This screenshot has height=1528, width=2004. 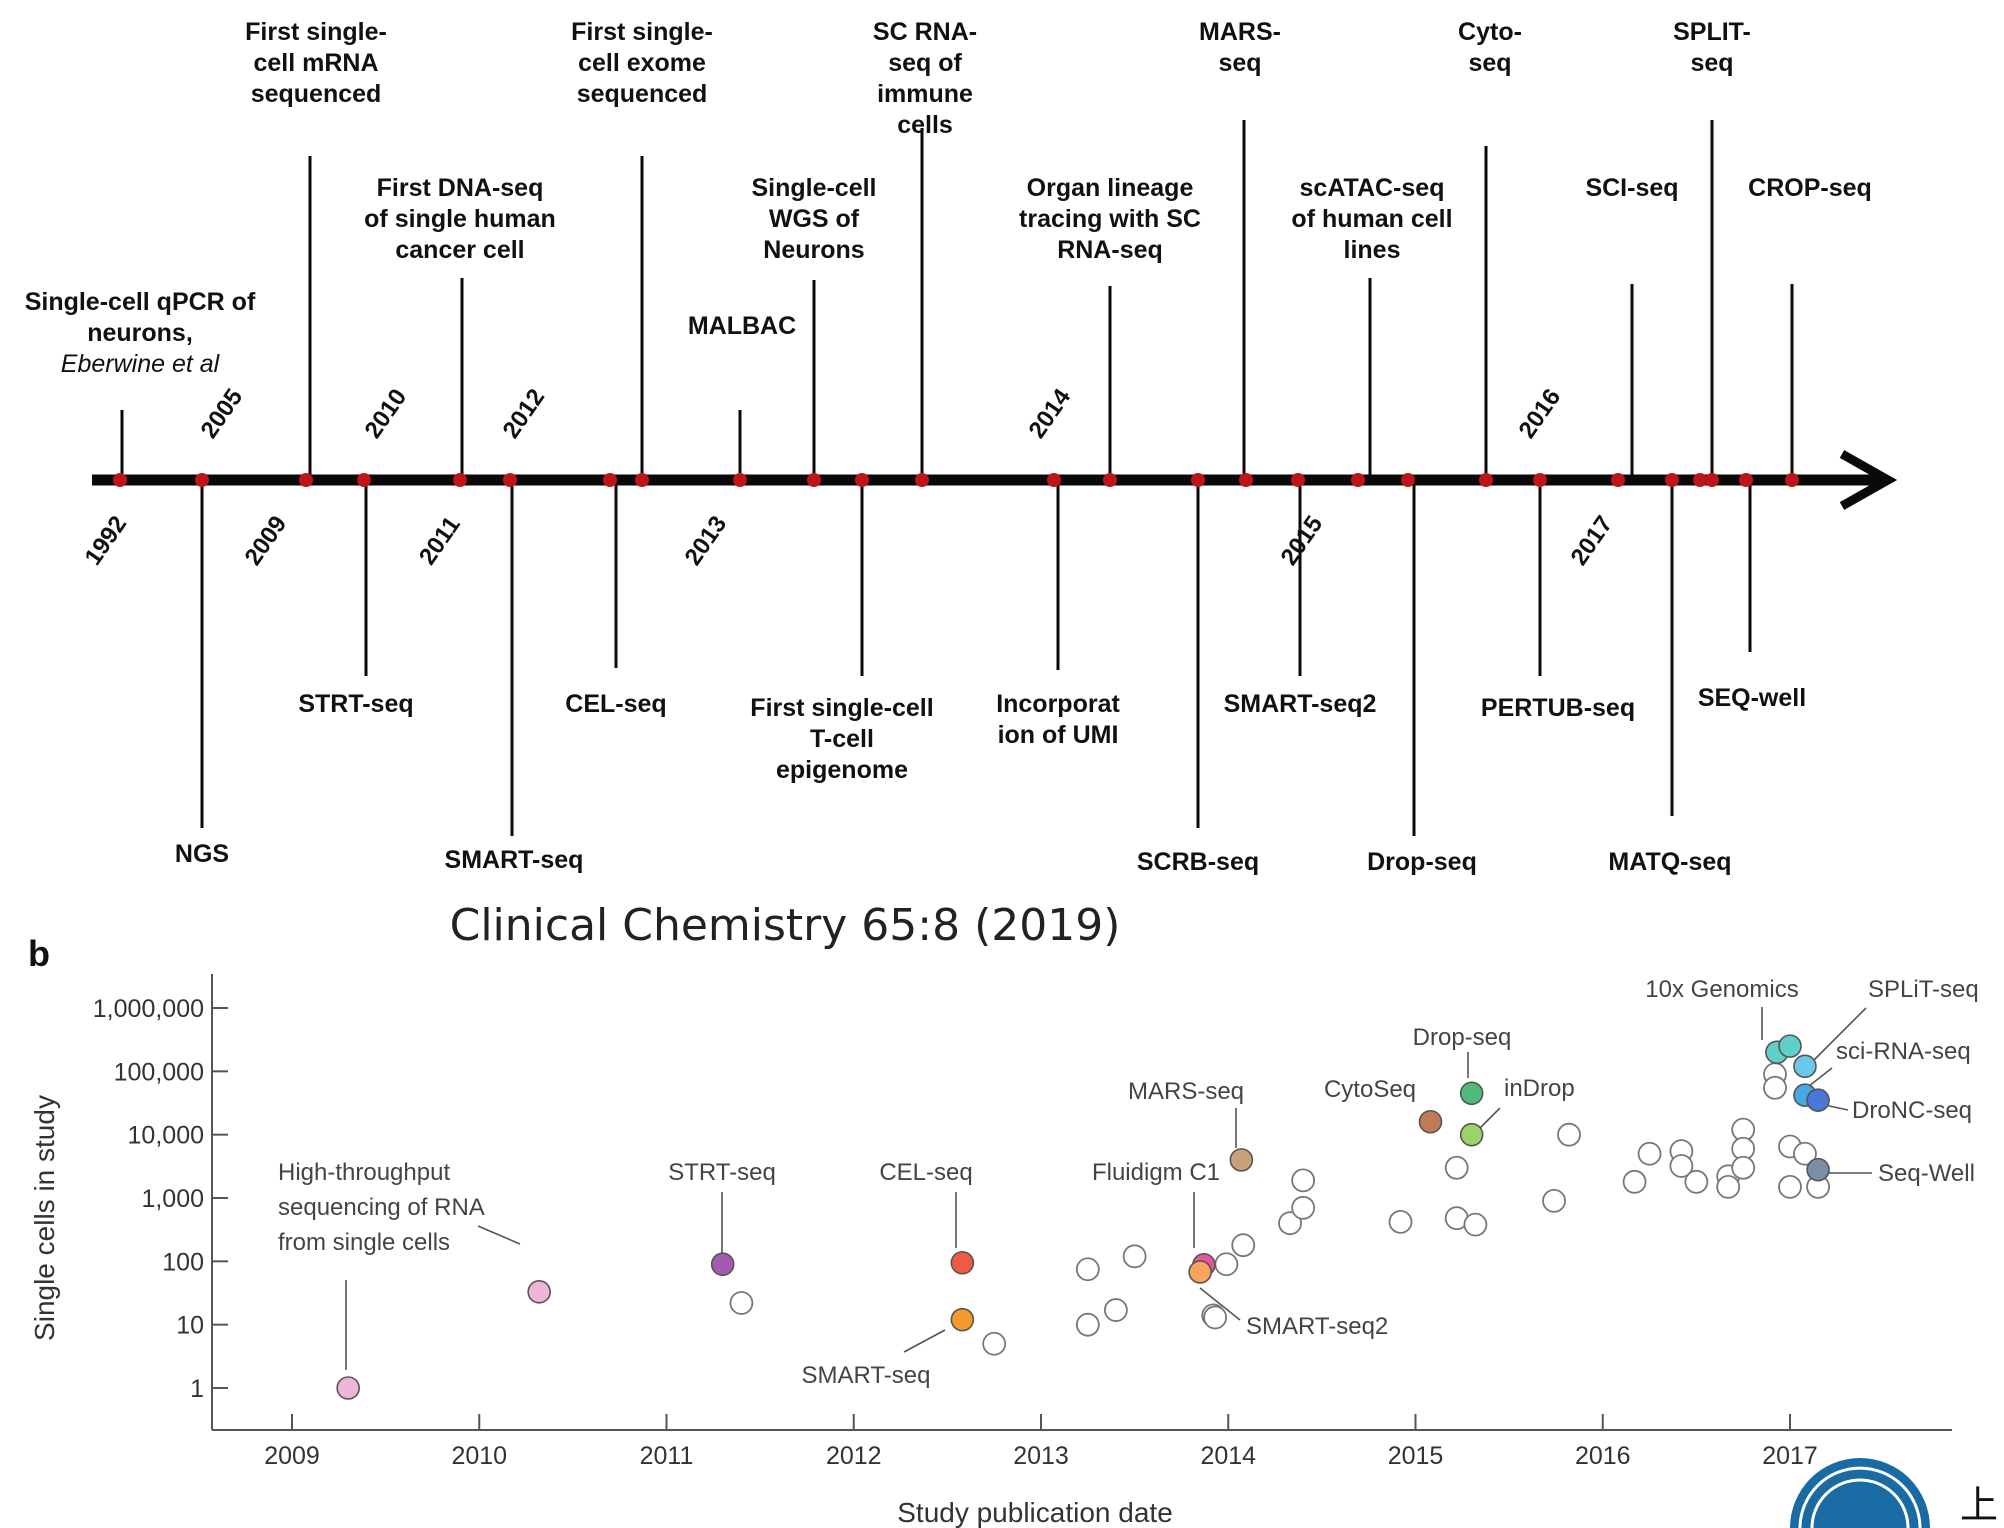 I want to click on y-axis-title: Single cells in study, so click(x=44, y=1218).